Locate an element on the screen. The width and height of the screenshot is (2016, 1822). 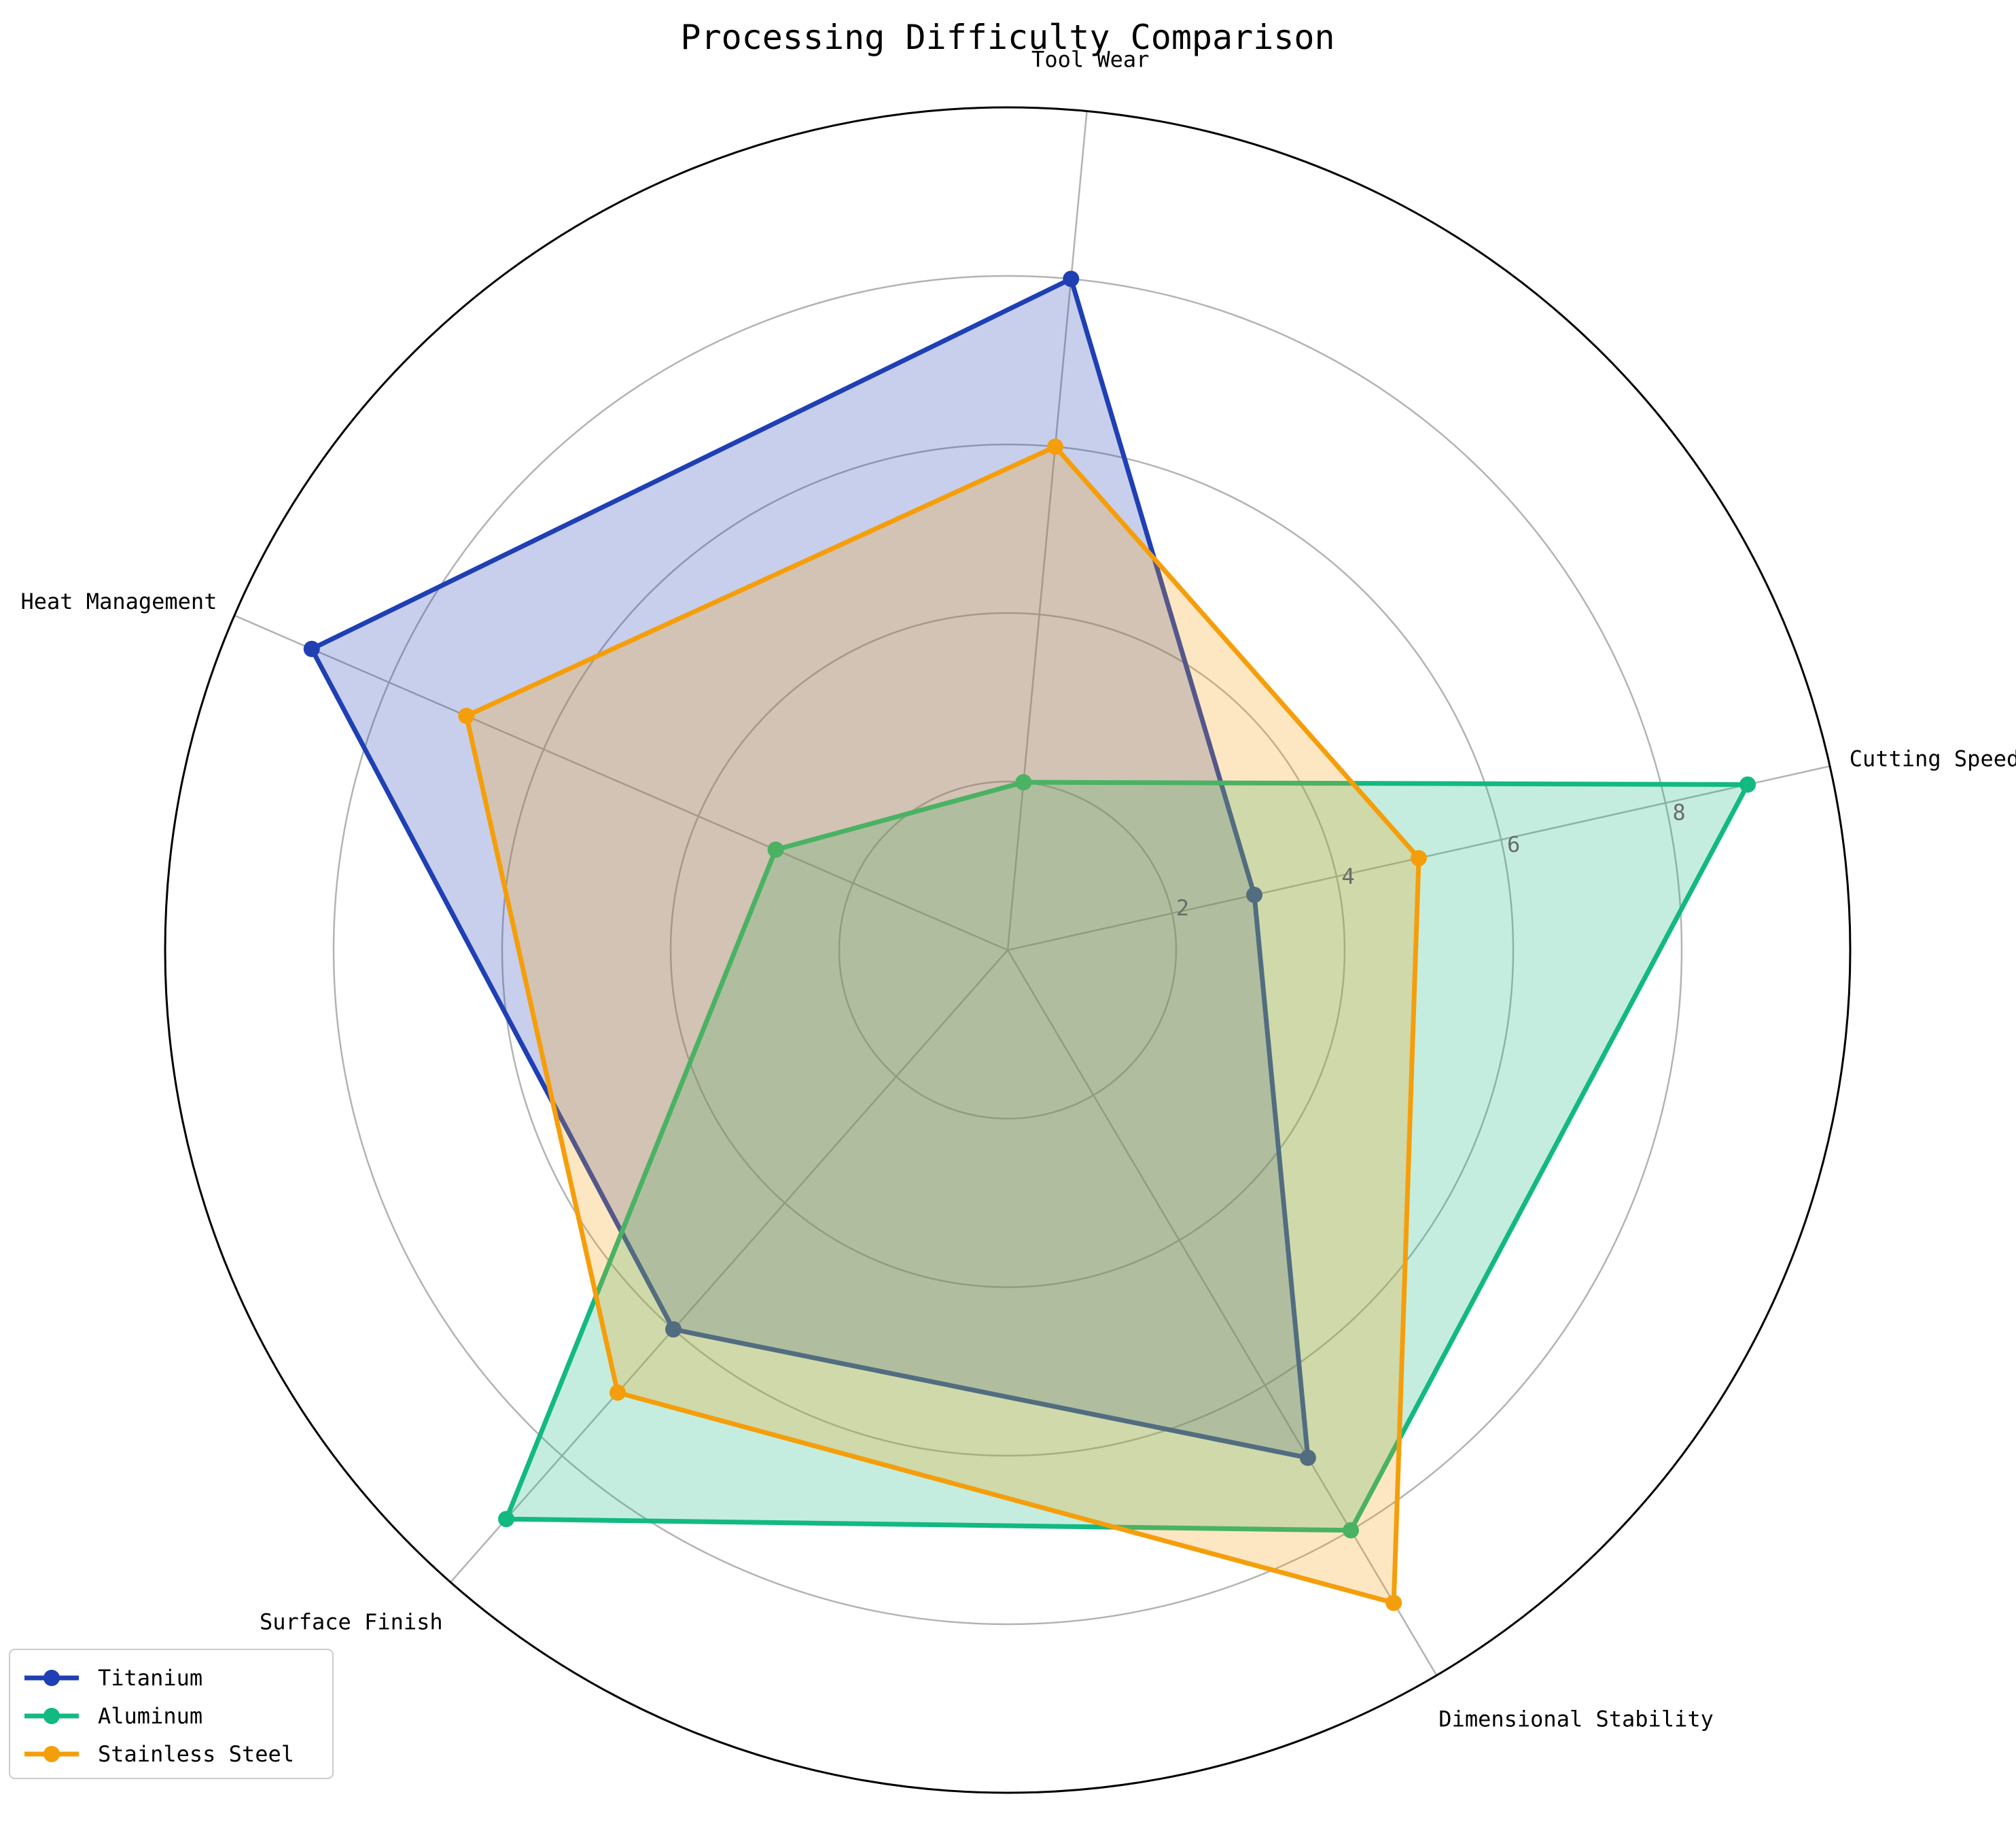
legend: Titanium Aluminum Stainless Steel is located at coordinates (171, 1714).